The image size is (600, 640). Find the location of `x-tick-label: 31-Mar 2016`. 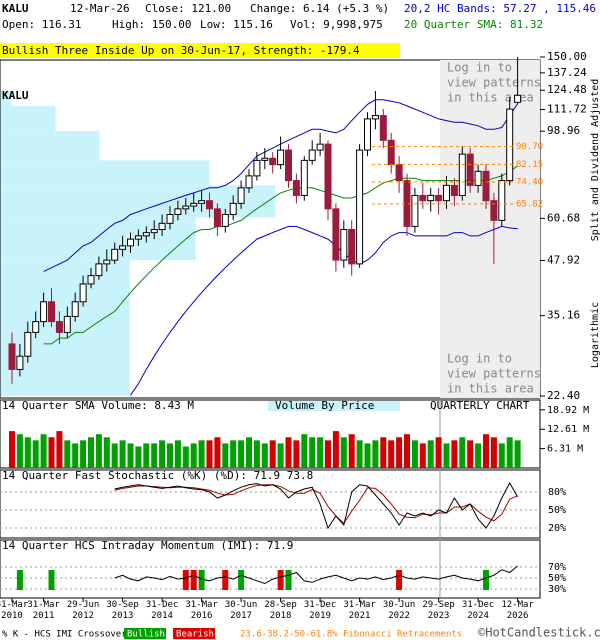

x-tick-label: 31-Mar 2016 is located at coordinates (201, 610).